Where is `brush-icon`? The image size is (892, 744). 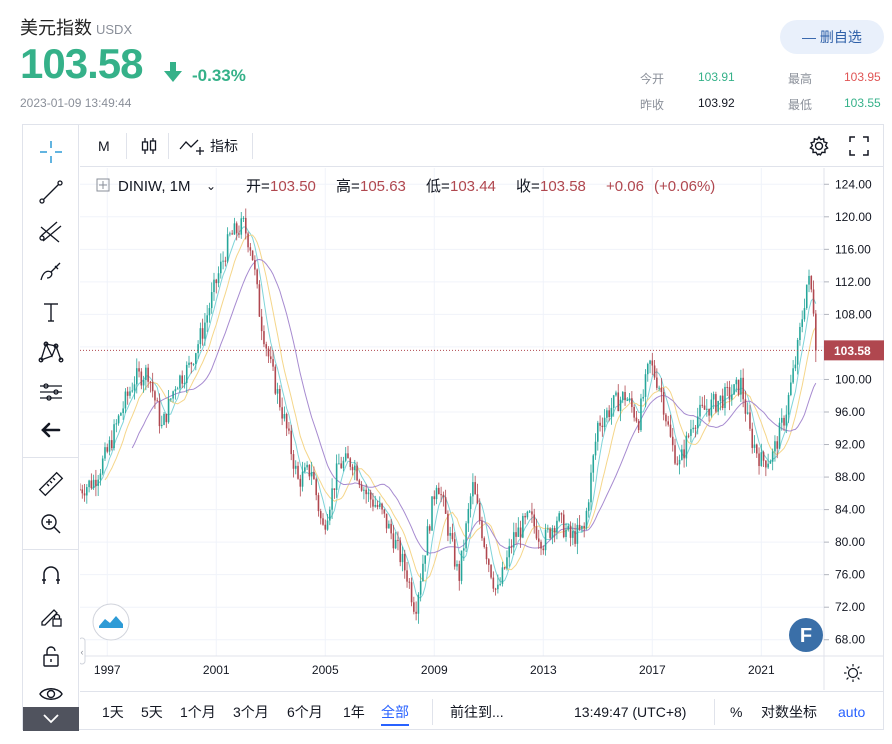
brush-icon is located at coordinates (50, 271).